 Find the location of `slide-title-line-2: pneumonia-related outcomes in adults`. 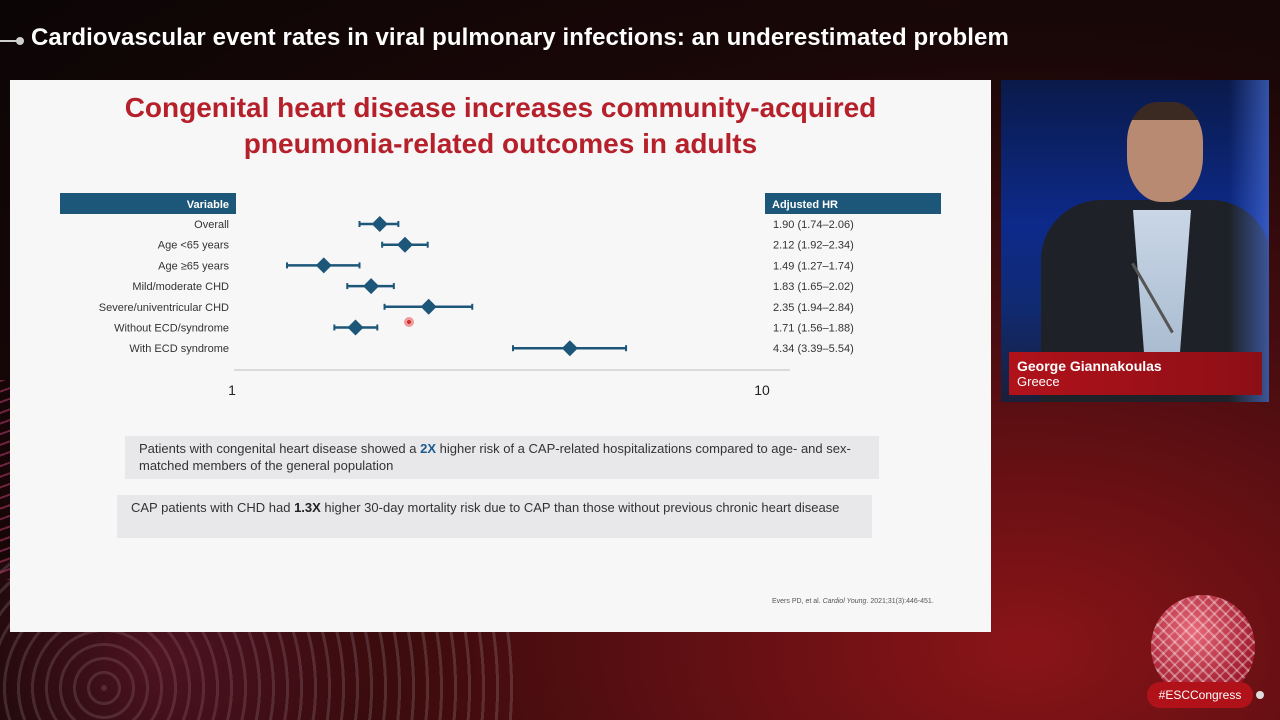

slide-title-line-2: pneumonia-related outcomes in adults is located at coordinates (500, 143).